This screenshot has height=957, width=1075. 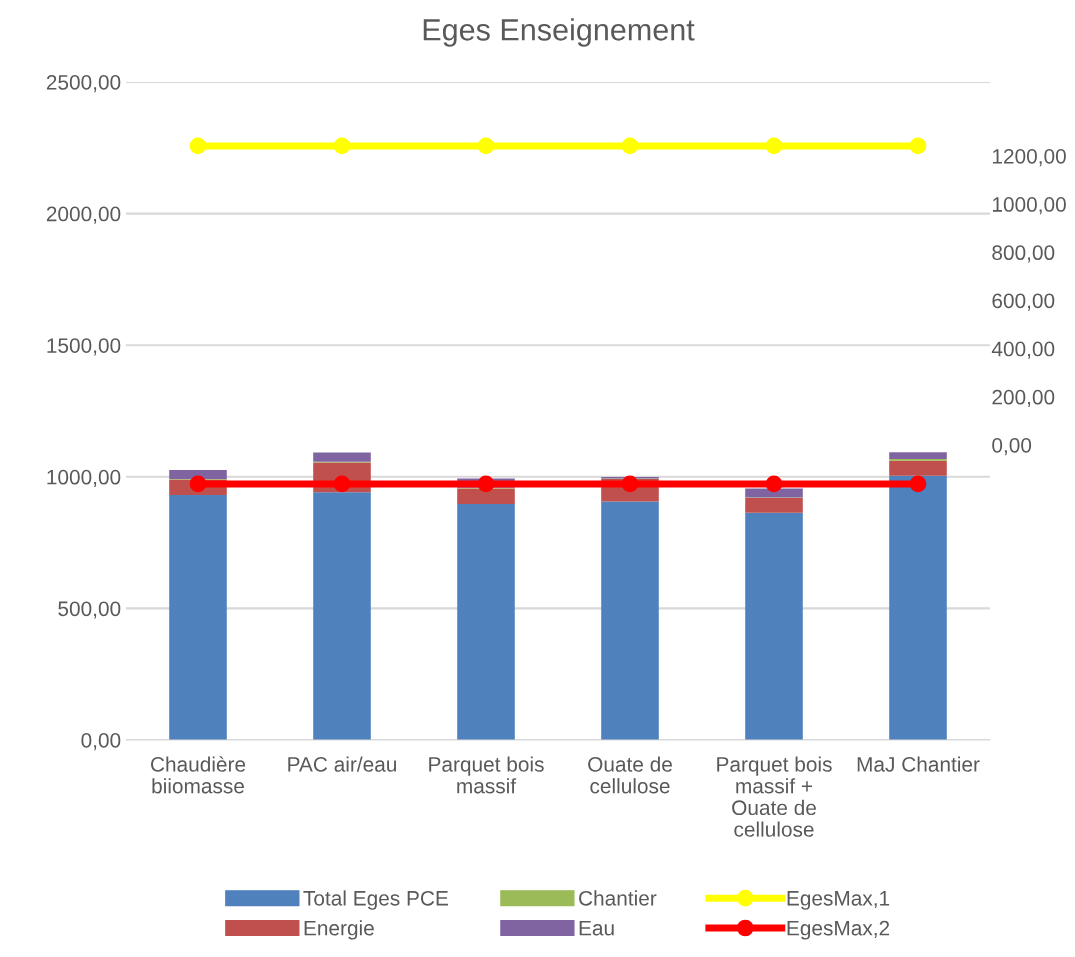 I want to click on y-tick-label: 500,00, so click(x=89, y=610).